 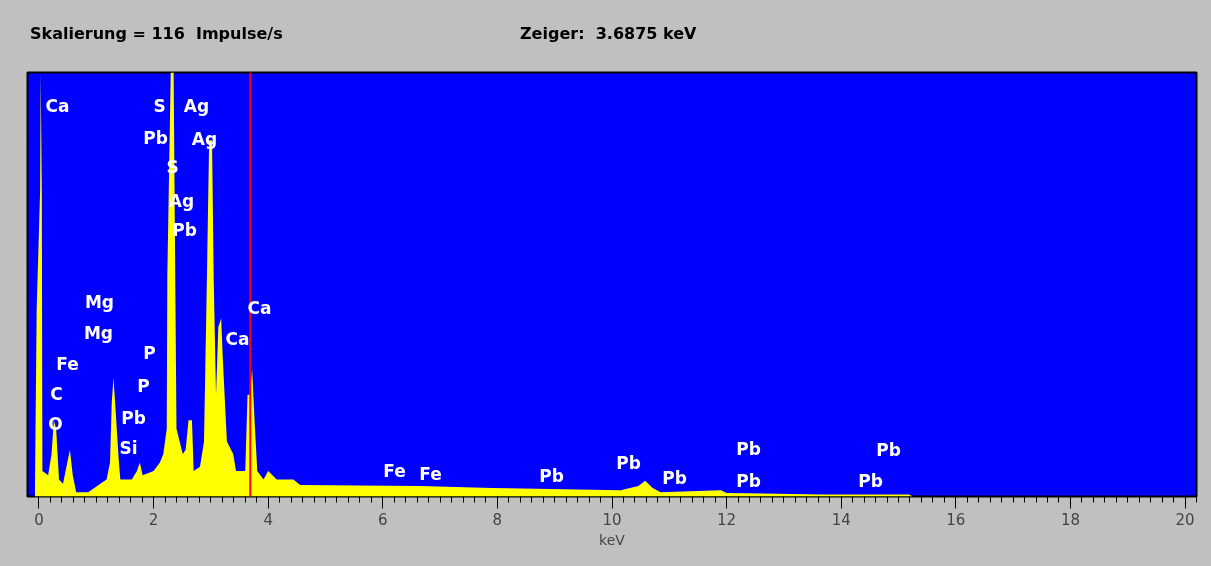 I want to click on annotation: O, so click(x=55, y=423).